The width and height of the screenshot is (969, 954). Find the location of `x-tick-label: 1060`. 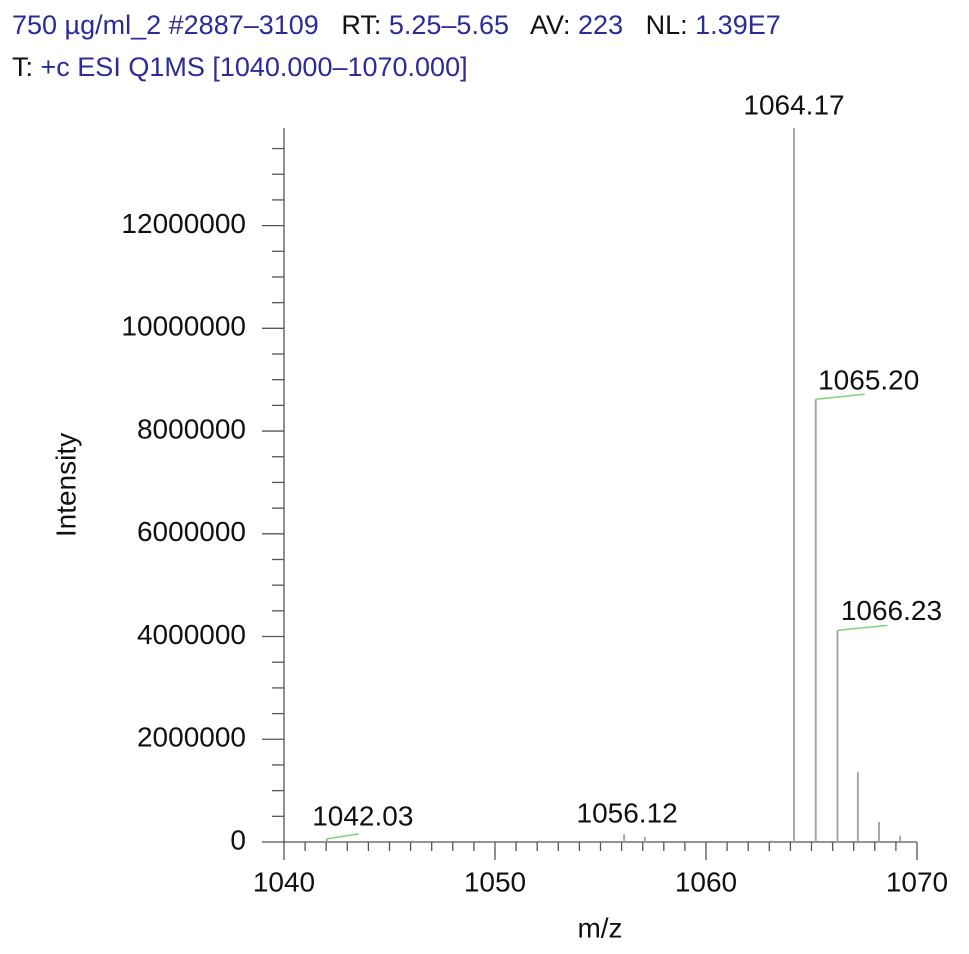

x-tick-label: 1060 is located at coordinates (706, 881).